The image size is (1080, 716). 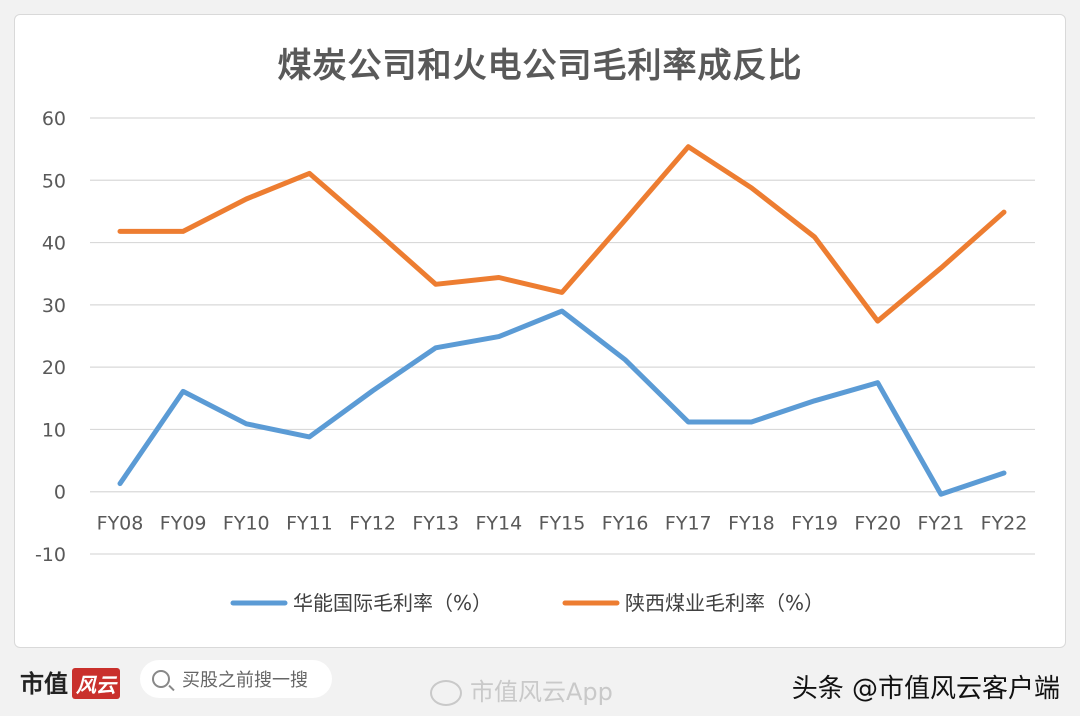 What do you see at coordinates (940, 524) in the screenshot?
I see `x-tick-label: FY21` at bounding box center [940, 524].